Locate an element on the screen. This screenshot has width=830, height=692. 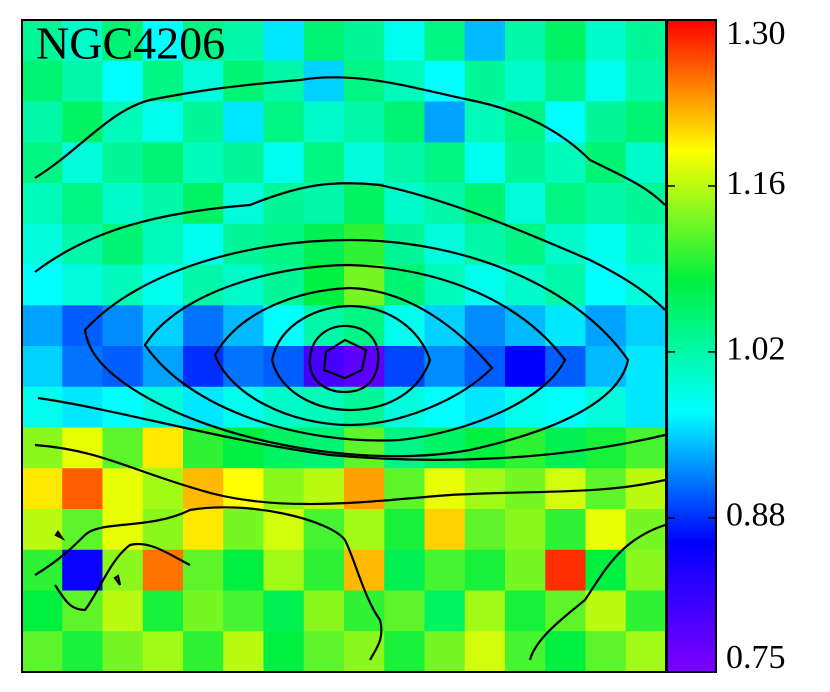
colorbar-tick-label: 1.02 is located at coordinates (756, 349).